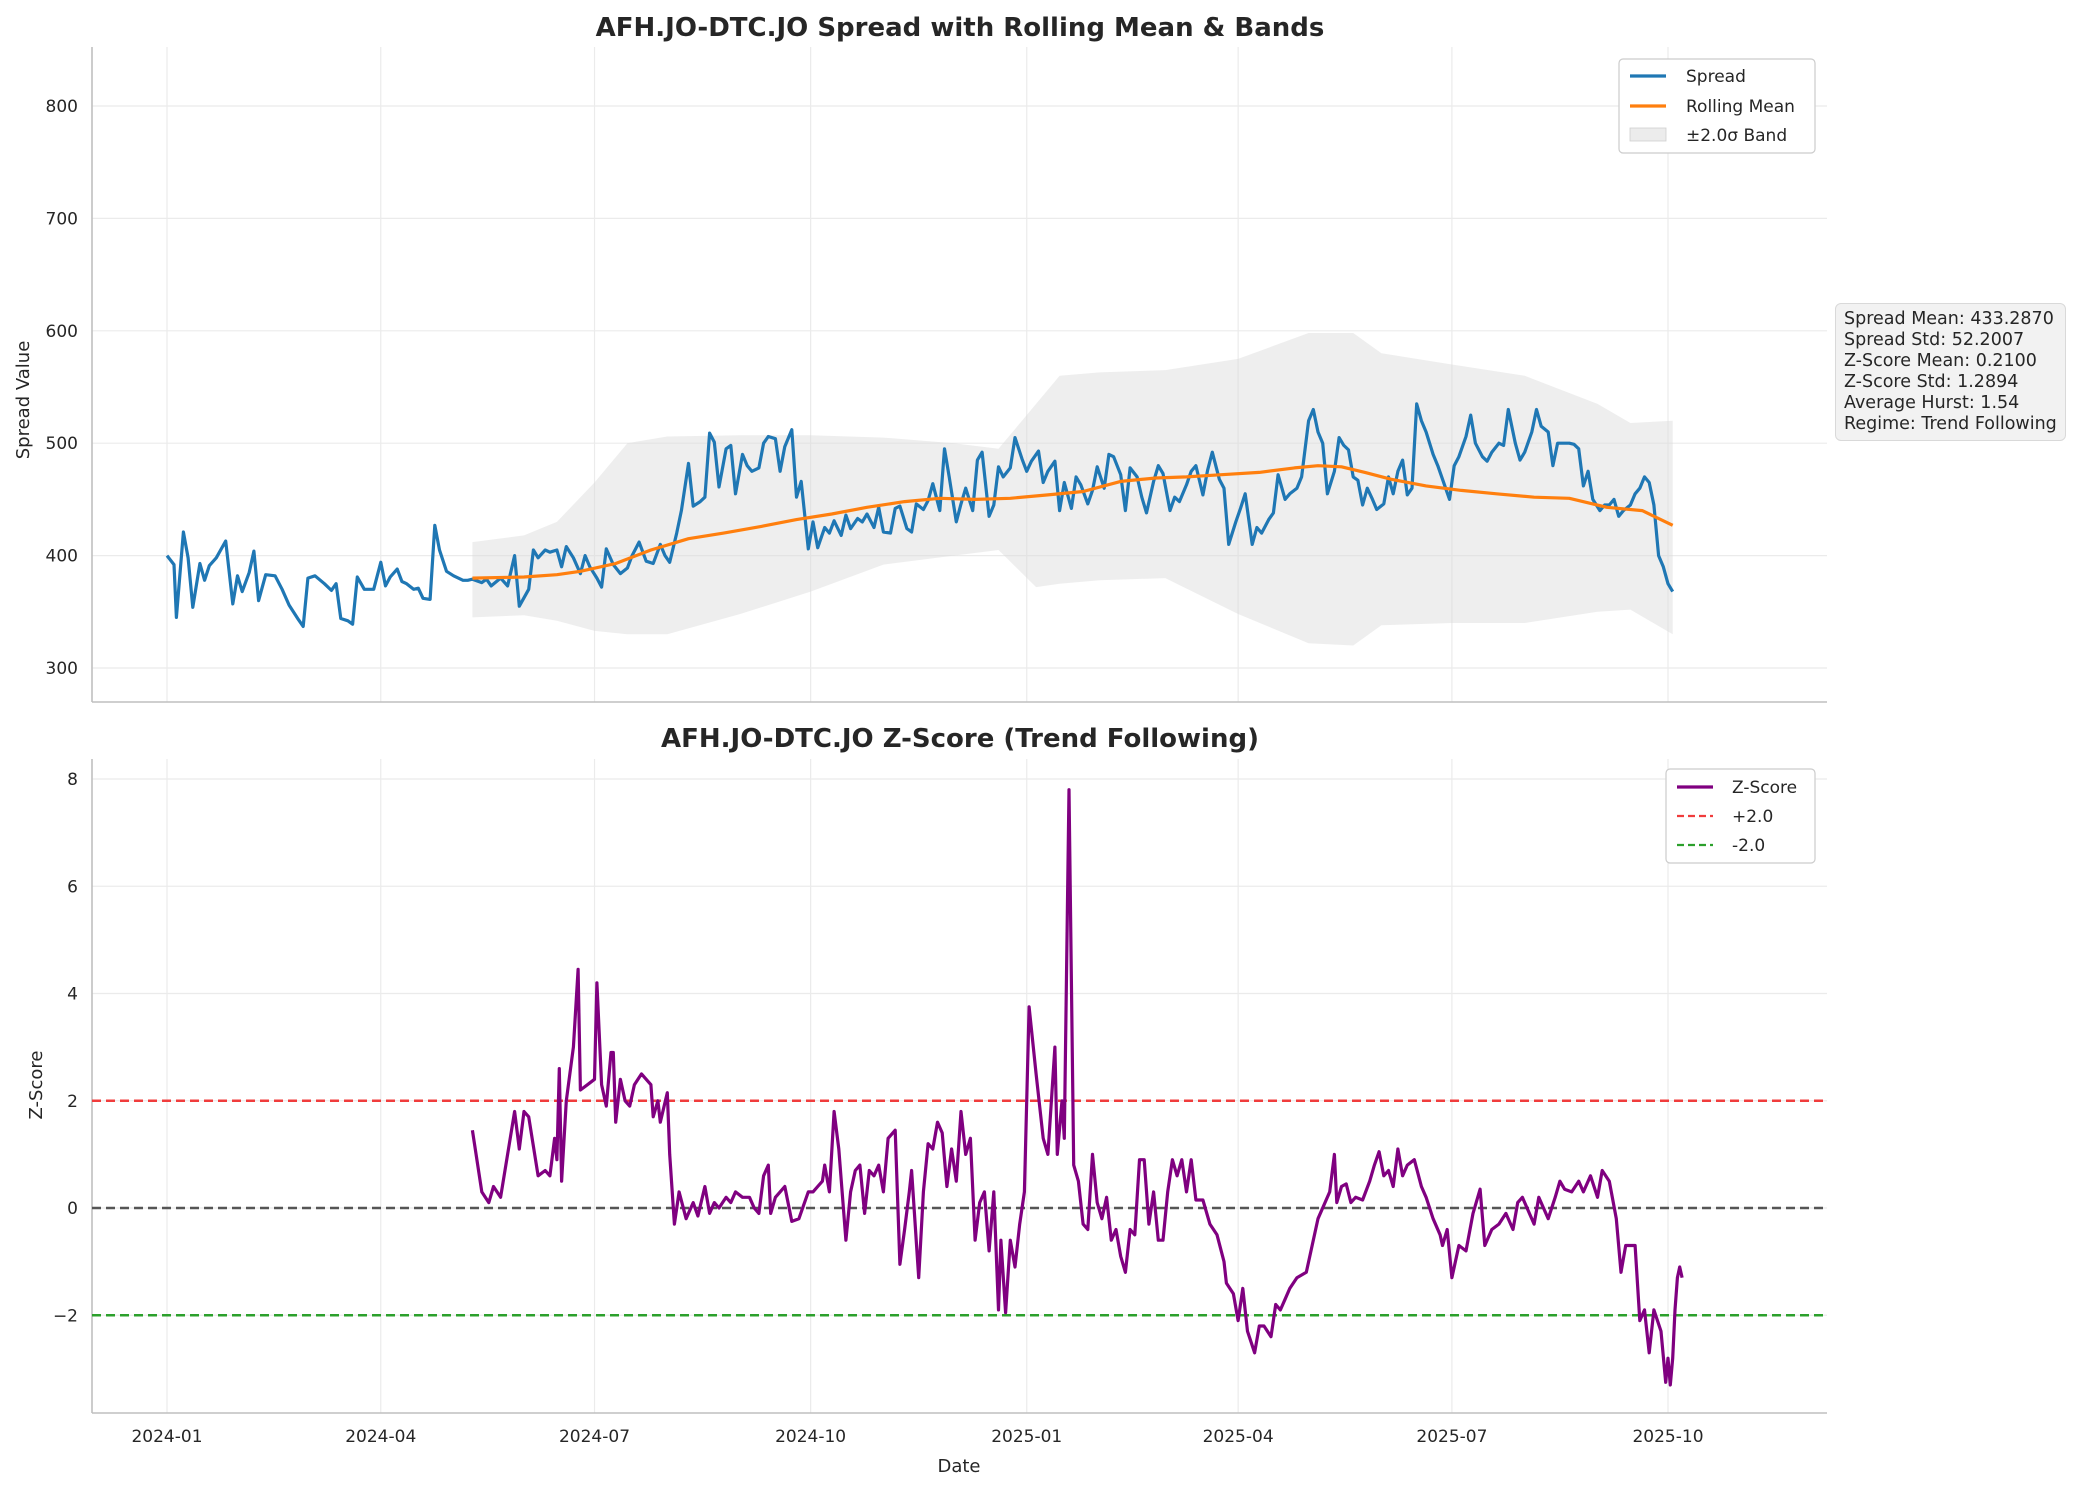  Describe the element at coordinates (1748, 846) in the screenshot. I see `legend-minus2-label: -2.0` at that location.